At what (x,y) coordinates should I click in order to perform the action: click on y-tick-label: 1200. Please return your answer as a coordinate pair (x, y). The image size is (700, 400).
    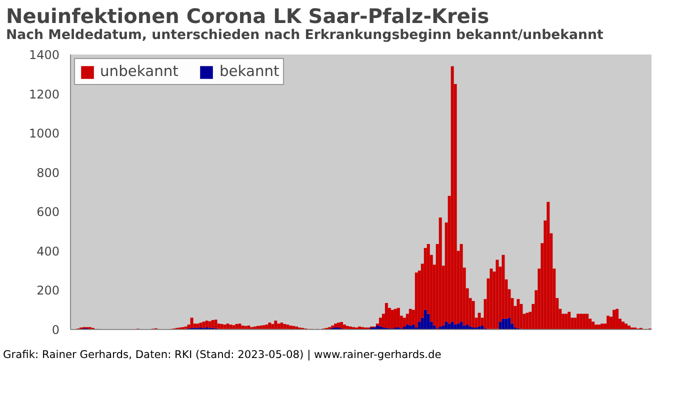
    Looking at the image, I should click on (44, 94).